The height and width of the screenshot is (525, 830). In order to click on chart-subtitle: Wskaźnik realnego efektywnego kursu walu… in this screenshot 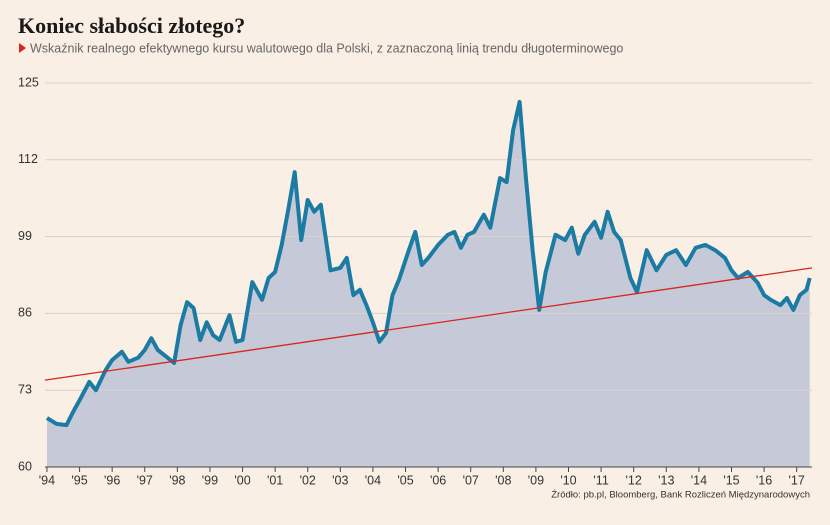, I will do `click(326, 48)`.